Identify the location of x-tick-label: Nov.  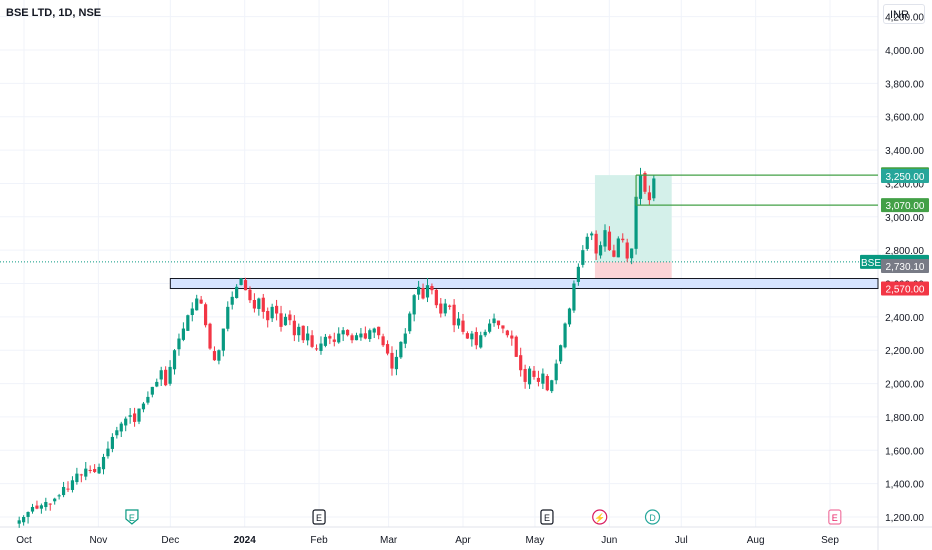
(98, 540).